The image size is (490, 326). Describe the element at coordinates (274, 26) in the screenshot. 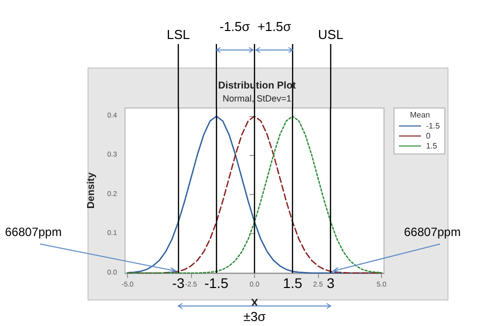

I see `text: +1.5σ` at that location.